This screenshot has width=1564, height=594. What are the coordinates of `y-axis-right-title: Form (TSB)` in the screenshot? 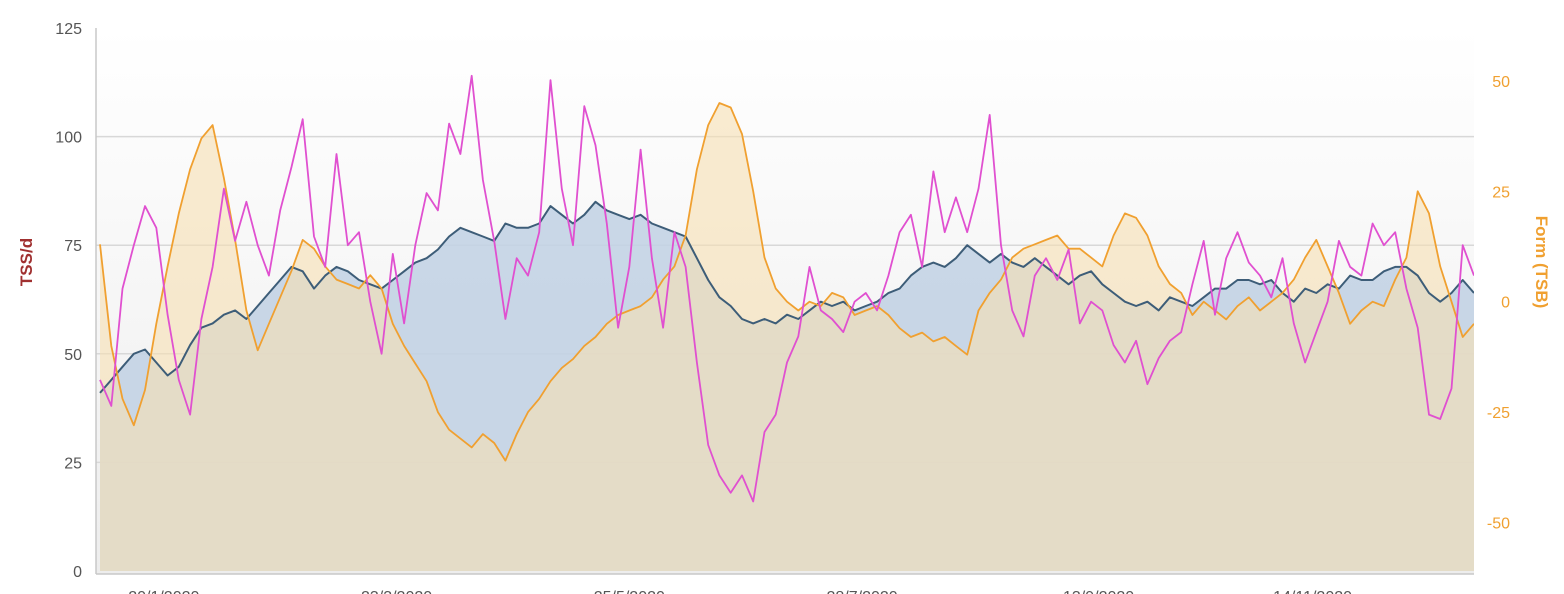 It's located at (1541, 262).